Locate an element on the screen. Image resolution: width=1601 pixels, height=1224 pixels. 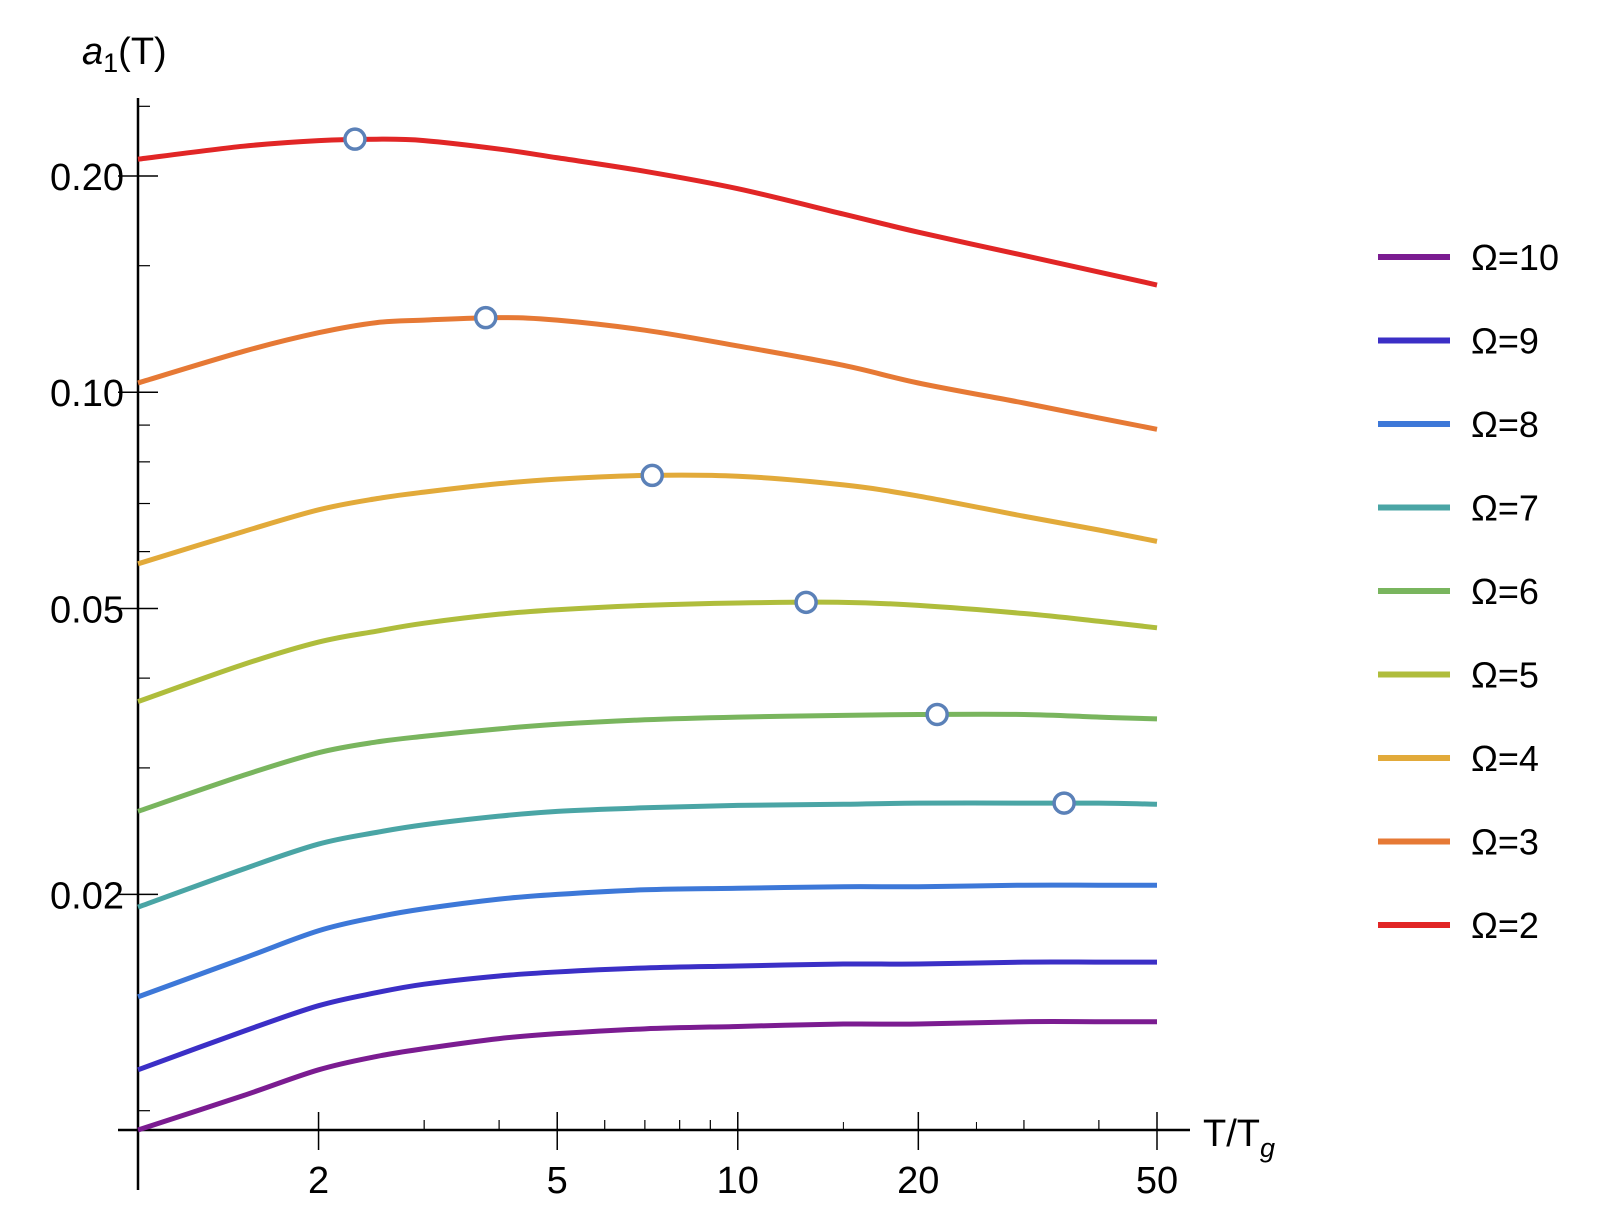
y-axis-title: a1(T) is located at coordinates (124, 54).